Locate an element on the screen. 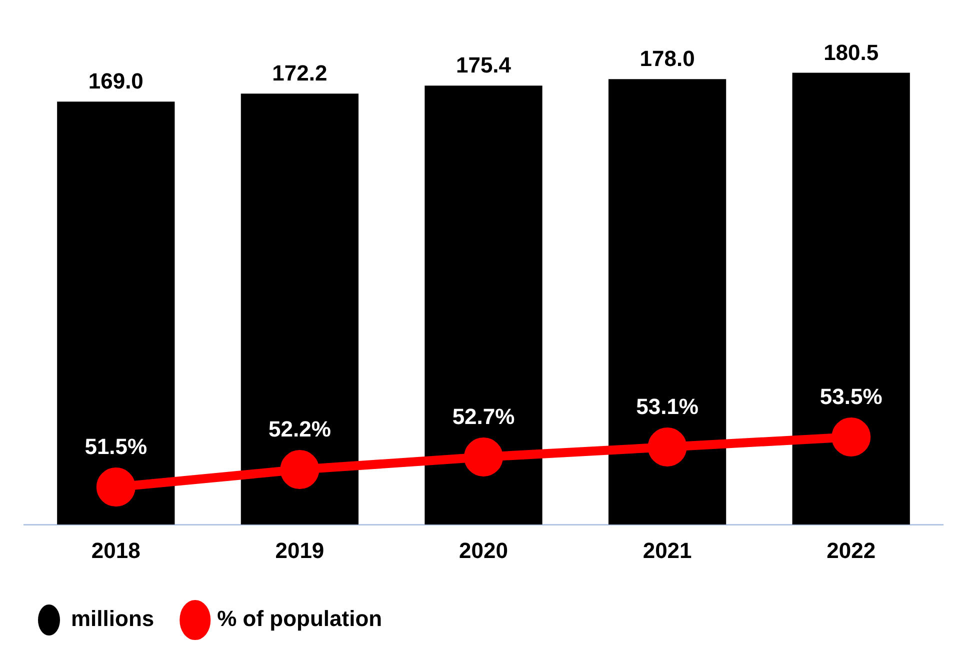 The width and height of the screenshot is (967, 646). legend-label: % of population is located at coordinates (299, 619).